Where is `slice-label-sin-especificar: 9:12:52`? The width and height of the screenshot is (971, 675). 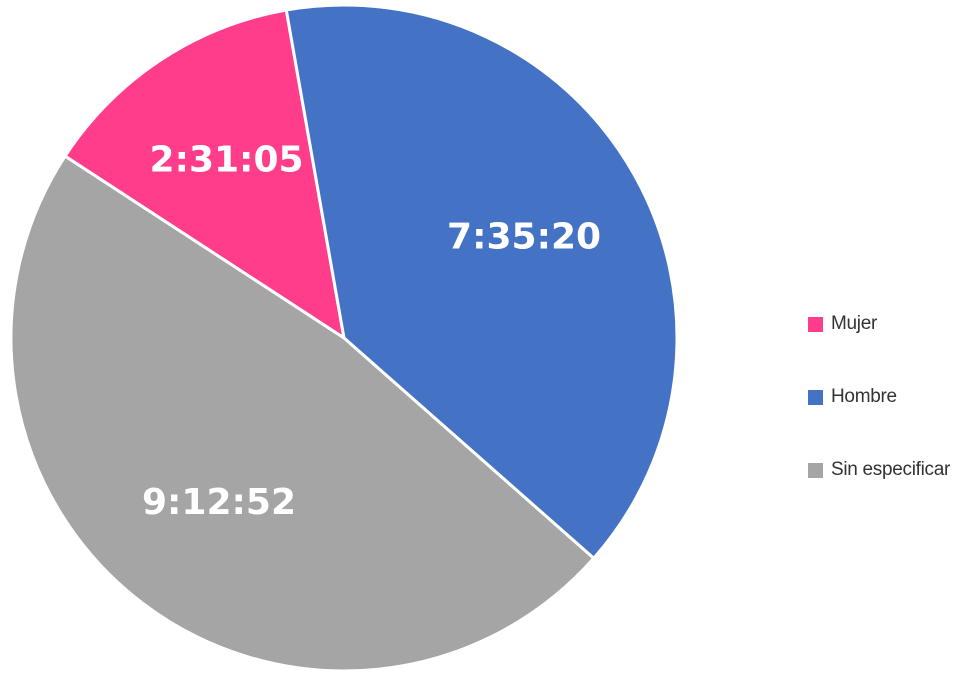
slice-label-sin-especificar: 9:12:52 is located at coordinates (219, 502).